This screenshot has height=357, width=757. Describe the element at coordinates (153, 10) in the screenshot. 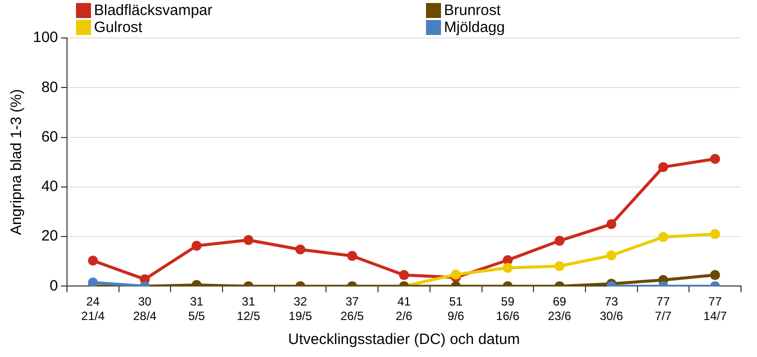

I see `legend-label: Bladfläcksvampar` at that location.